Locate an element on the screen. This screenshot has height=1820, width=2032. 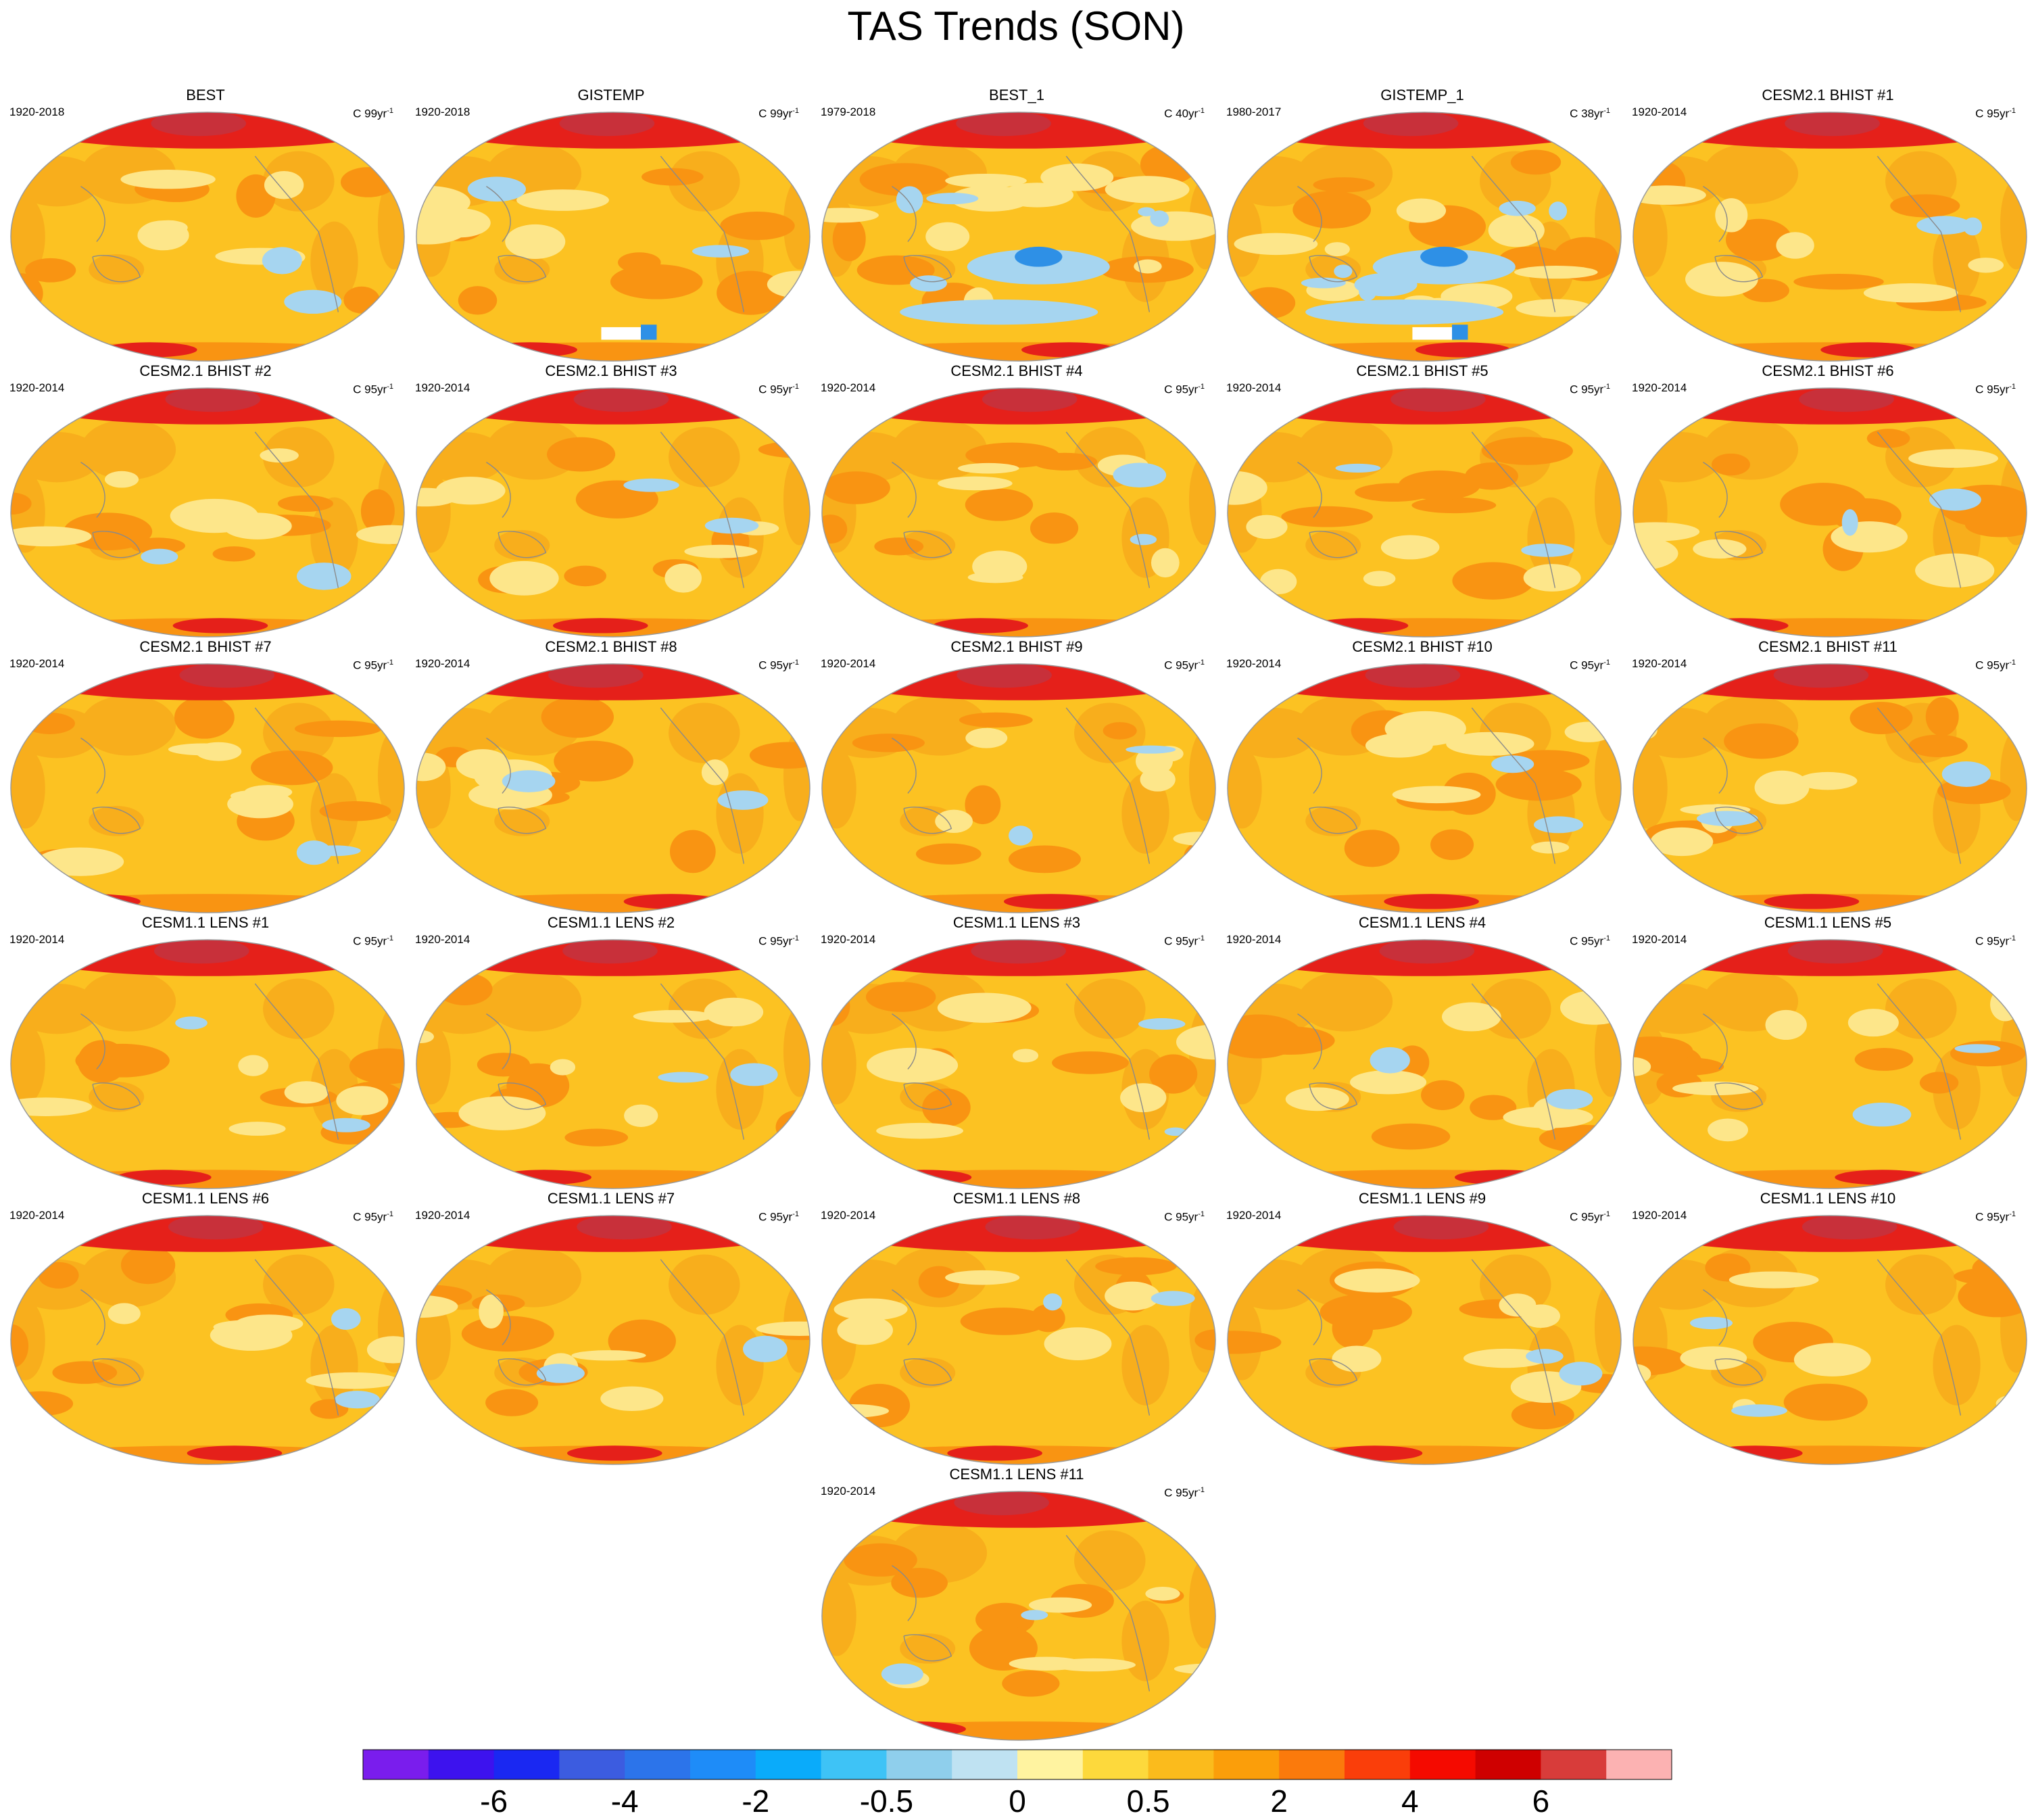
panel-title: CESM1.1 LENS #1 is located at coordinates (205, 923).